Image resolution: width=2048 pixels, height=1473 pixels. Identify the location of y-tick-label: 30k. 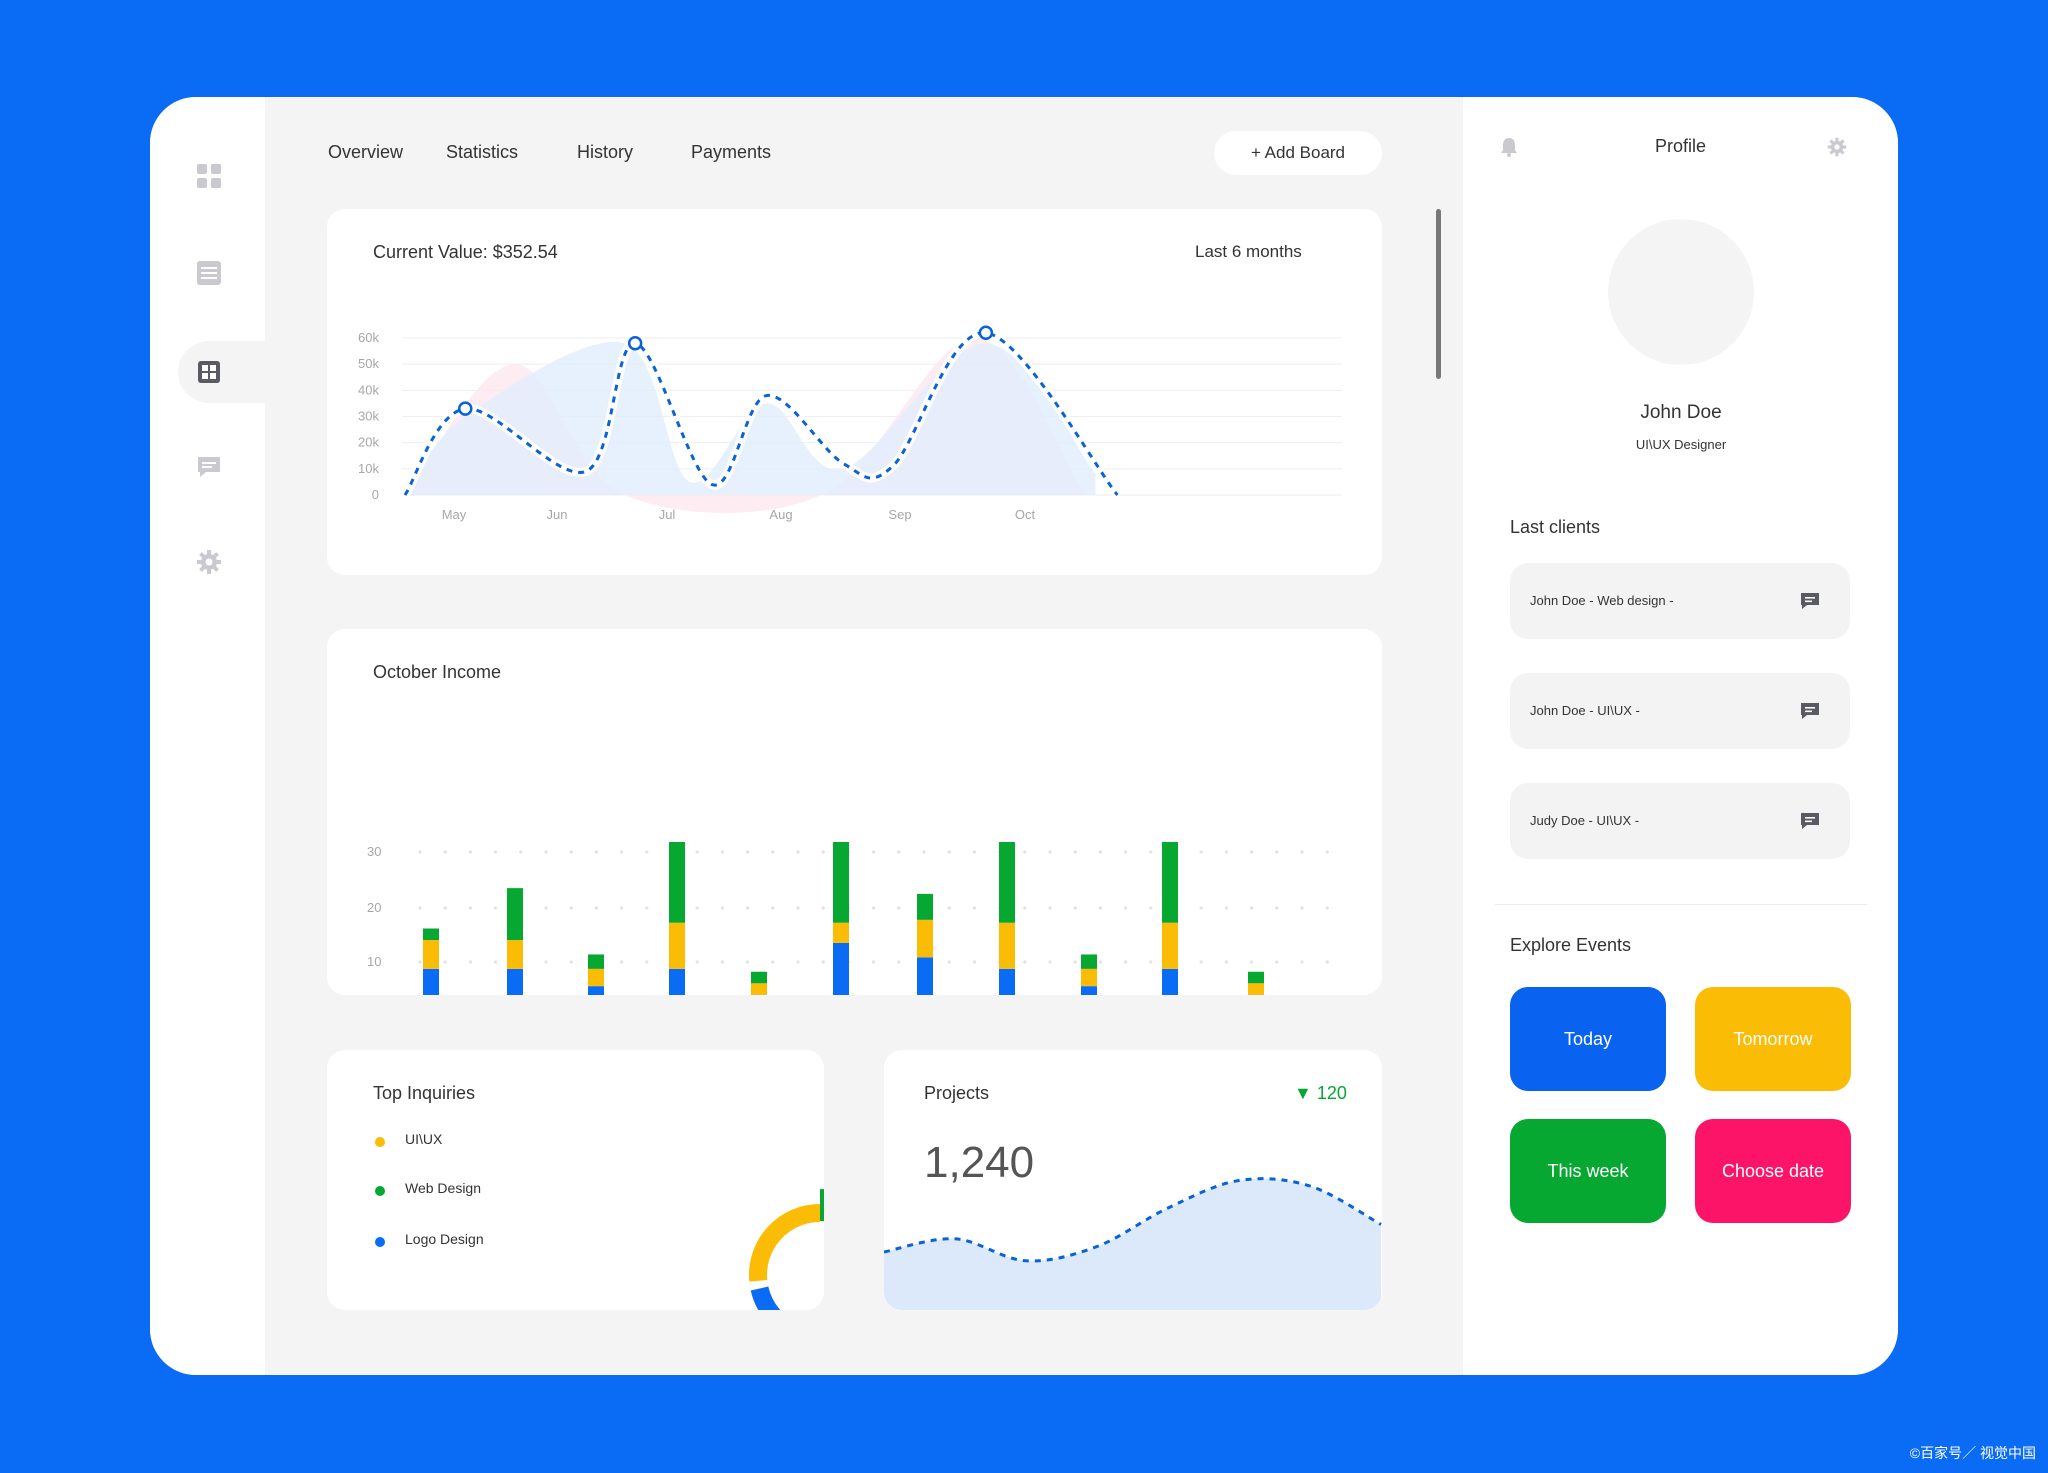
(368, 416).